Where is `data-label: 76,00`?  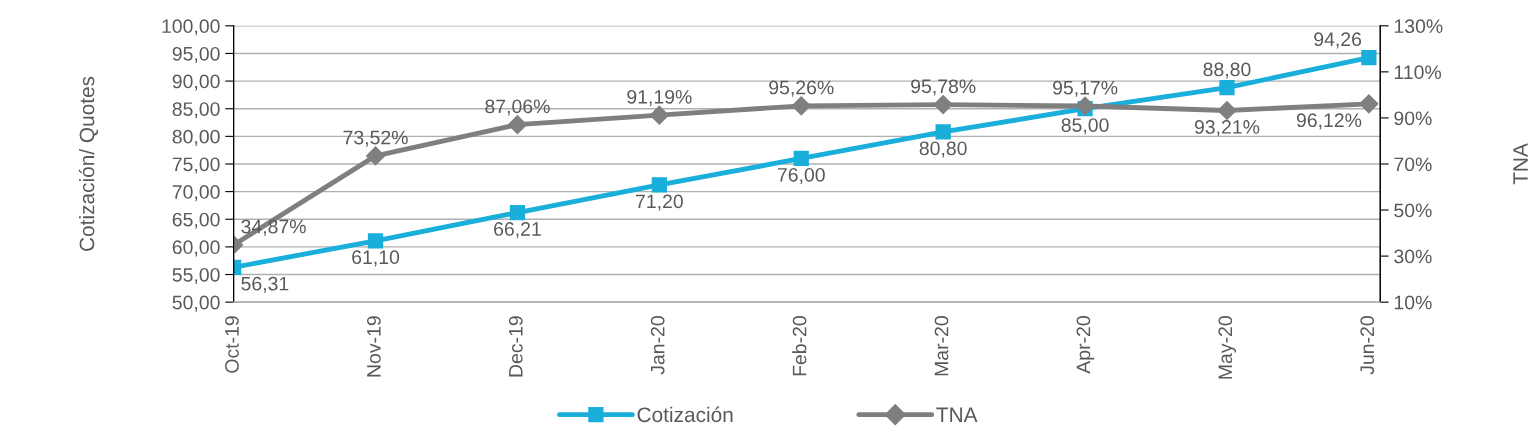 data-label: 76,00 is located at coordinates (801, 176).